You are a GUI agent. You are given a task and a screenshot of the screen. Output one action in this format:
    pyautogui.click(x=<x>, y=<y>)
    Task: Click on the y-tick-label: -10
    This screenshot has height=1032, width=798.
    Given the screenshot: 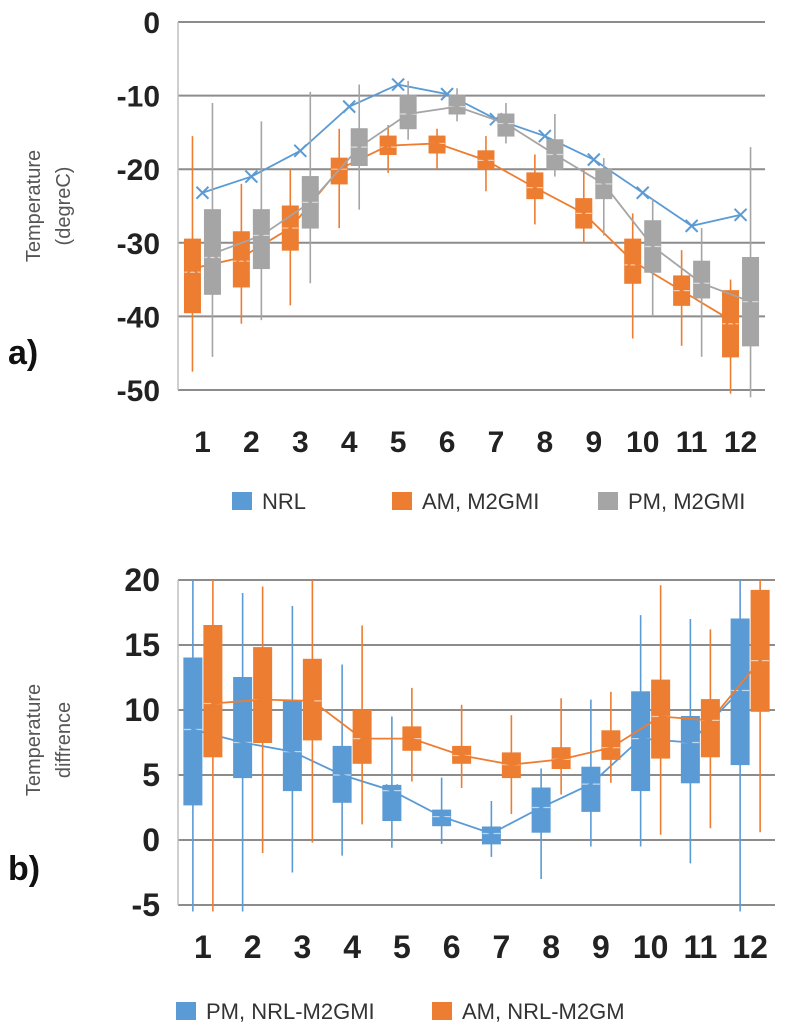 What is the action you would take?
    pyautogui.click(x=138, y=97)
    